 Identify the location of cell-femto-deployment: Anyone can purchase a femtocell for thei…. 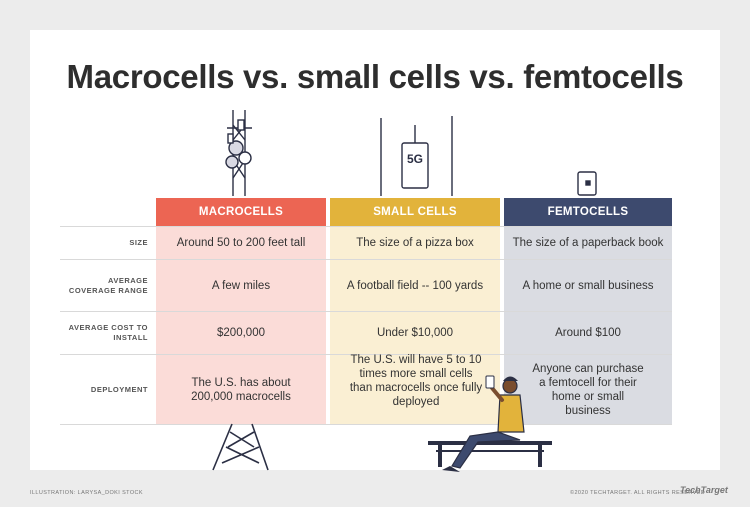
(588, 389).